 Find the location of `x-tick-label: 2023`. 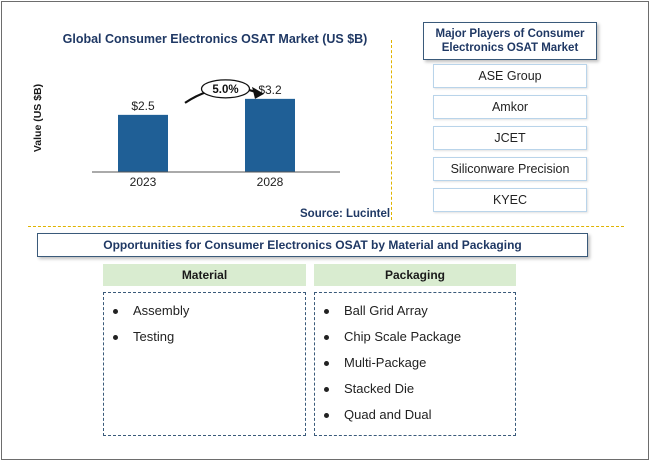

x-tick-label: 2023 is located at coordinates (143, 182).